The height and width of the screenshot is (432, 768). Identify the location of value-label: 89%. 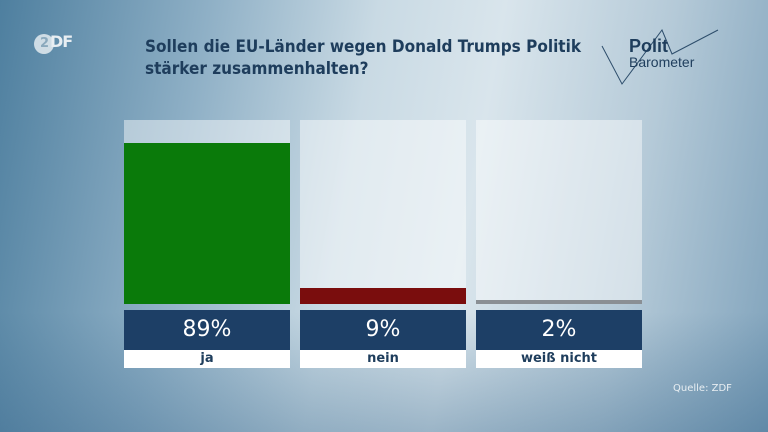
(207, 330).